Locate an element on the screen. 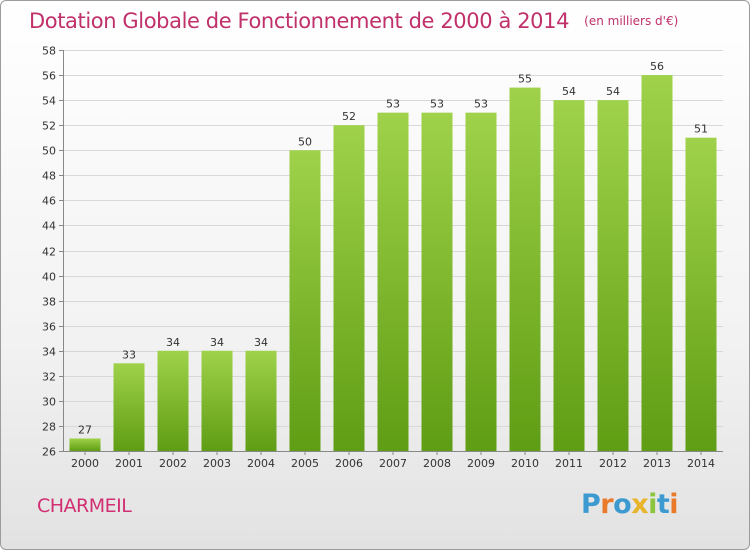 Image resolution: width=750 pixels, height=550 pixels. x-tick-label: 2010 is located at coordinates (525, 463).